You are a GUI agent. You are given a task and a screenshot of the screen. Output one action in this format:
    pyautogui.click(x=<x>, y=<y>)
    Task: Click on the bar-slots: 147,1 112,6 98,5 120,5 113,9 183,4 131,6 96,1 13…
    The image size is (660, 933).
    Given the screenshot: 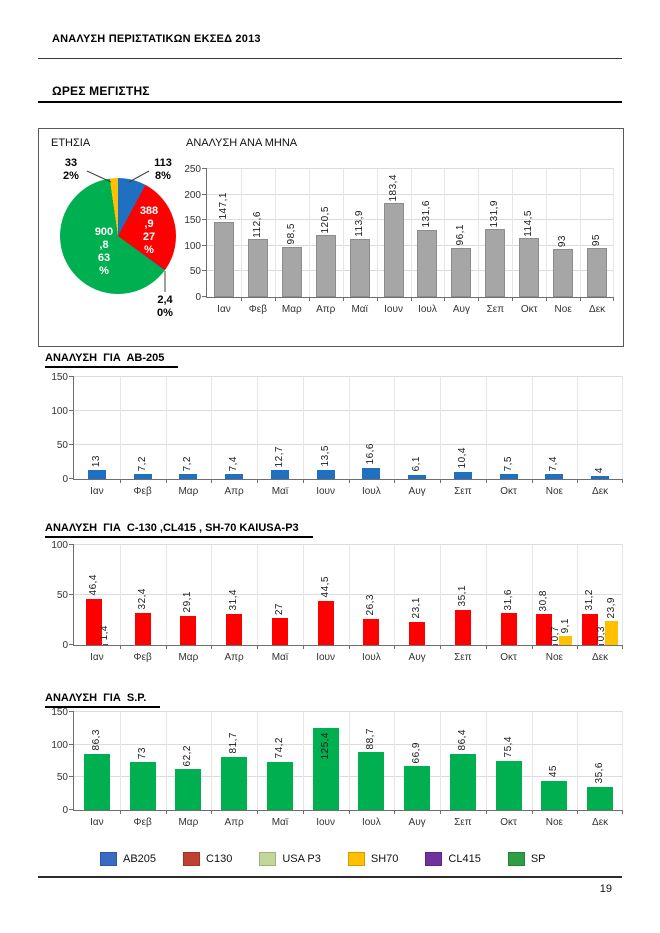 What is the action you would take?
    pyautogui.click(x=410, y=233)
    